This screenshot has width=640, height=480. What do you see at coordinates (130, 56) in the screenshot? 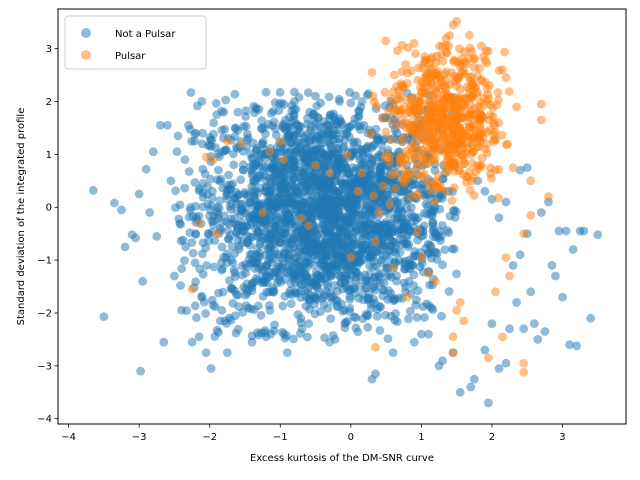
I see `legend-label-pulsar: Pulsar` at bounding box center [130, 56].